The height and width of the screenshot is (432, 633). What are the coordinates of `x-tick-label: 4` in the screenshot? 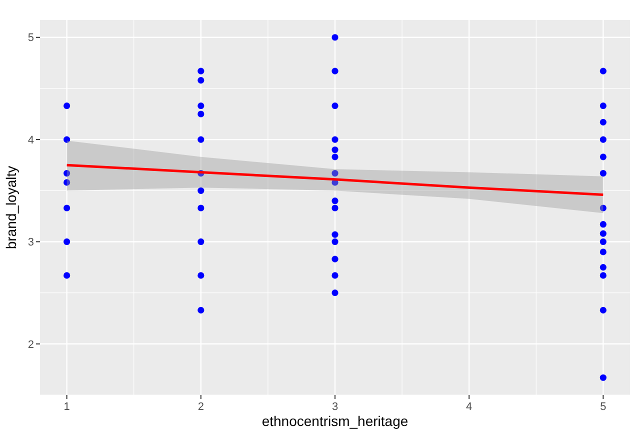 It's located at (469, 407).